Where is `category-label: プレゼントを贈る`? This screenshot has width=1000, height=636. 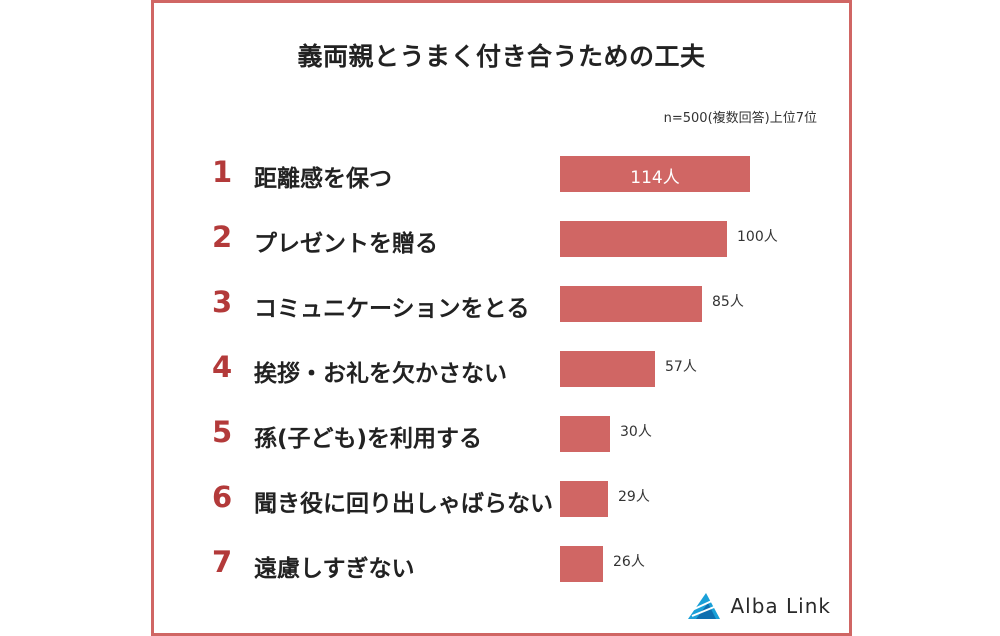
category-label: プレゼントを贈る is located at coordinates (346, 244).